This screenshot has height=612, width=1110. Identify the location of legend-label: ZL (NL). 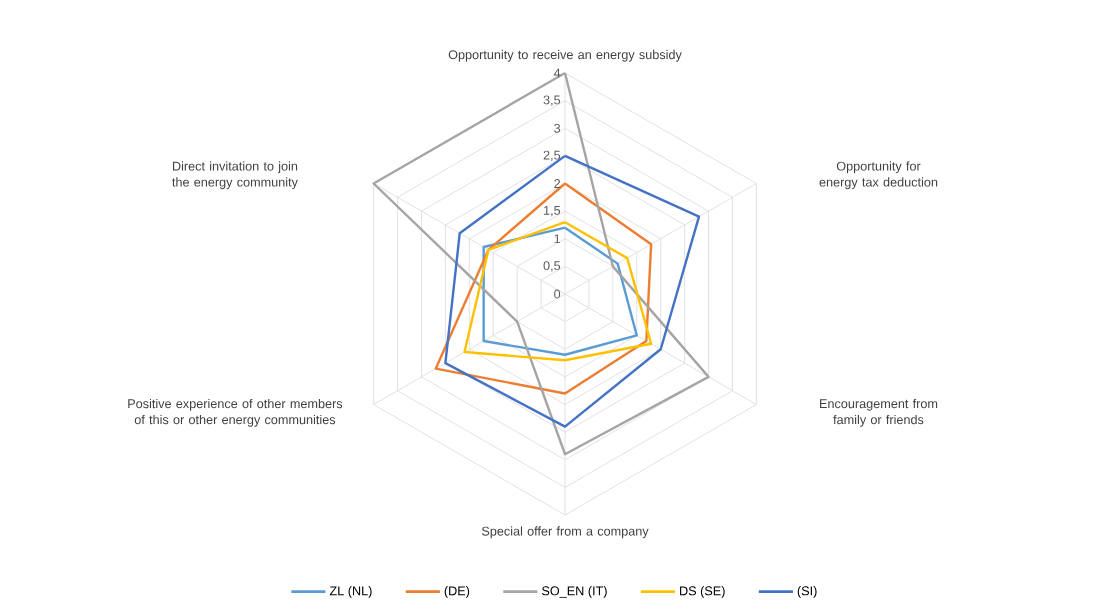
(350, 592).